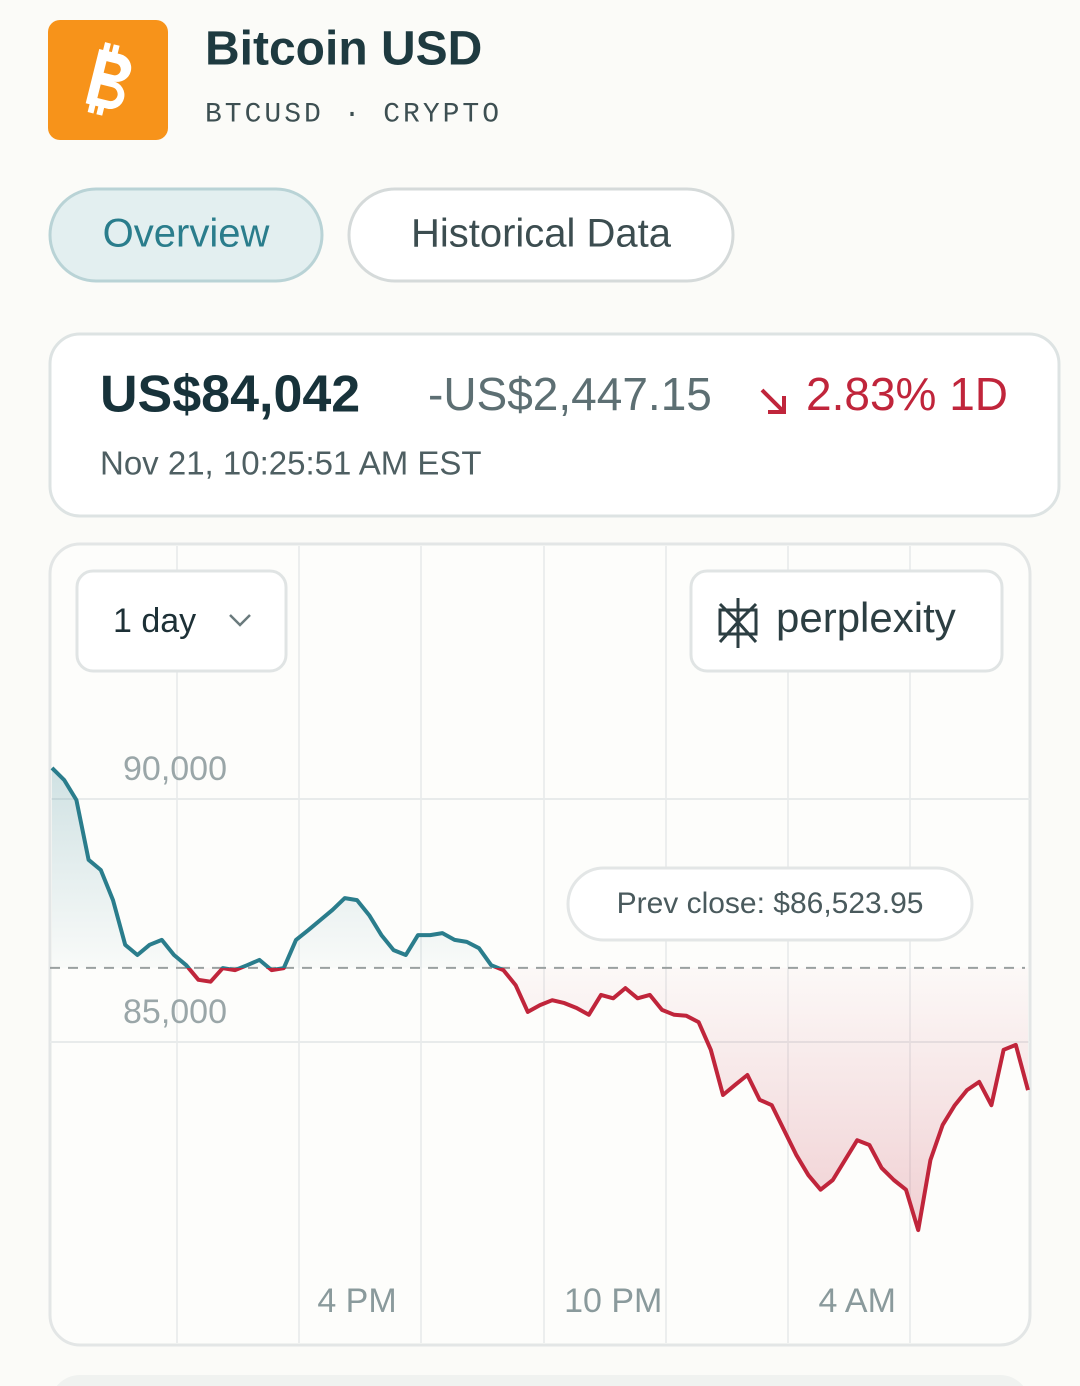 The image size is (1080, 1386). I want to click on timestamp: Nov 21, 10:25:51 AM EST, so click(291, 463).